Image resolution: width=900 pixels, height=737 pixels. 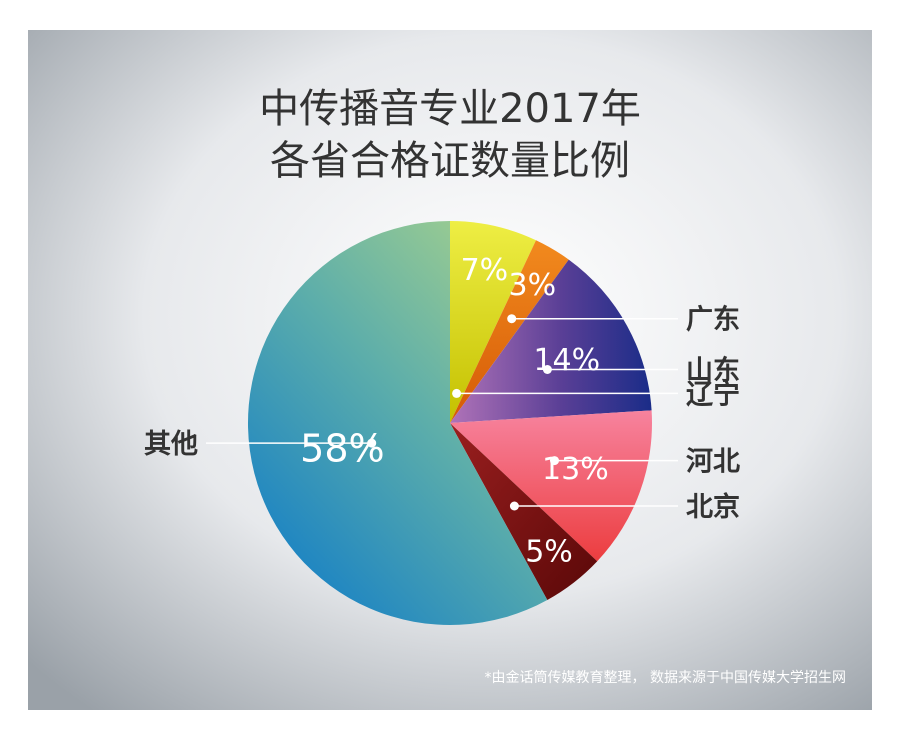 What do you see at coordinates (713, 507) in the screenshot?
I see `category-label-beijing: 北京` at bounding box center [713, 507].